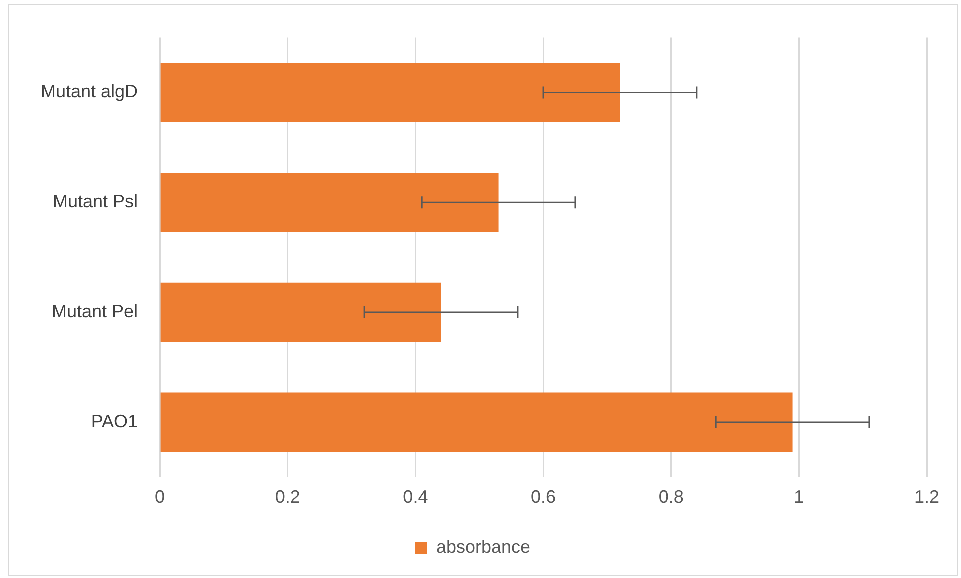  What do you see at coordinates (543, 497) in the screenshot?
I see `x-tick-label: 0.6` at bounding box center [543, 497].